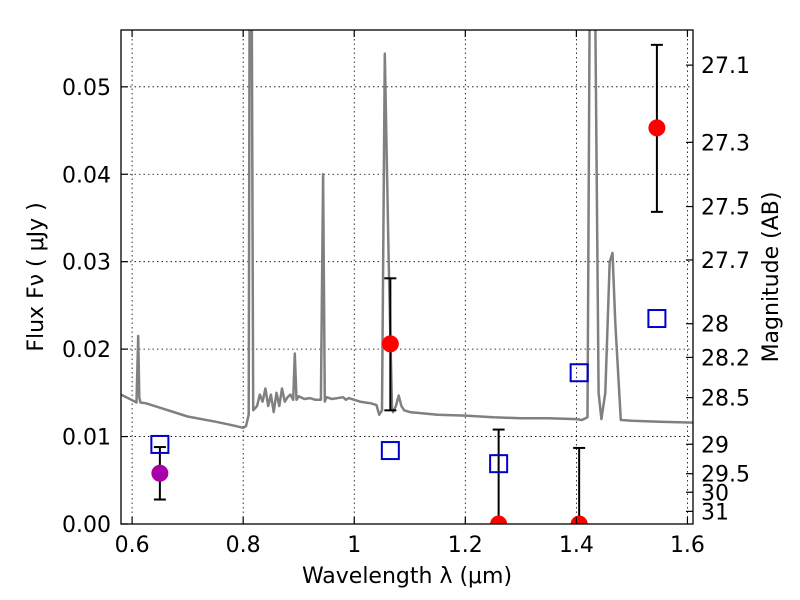  I want to click on y2-tick-label-9: 30, so click(715, 493).